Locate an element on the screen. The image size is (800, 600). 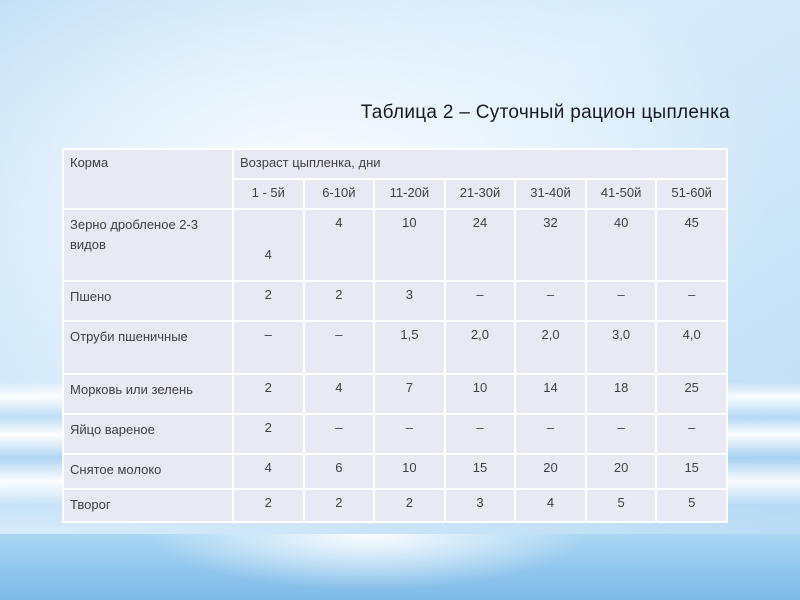
age-column-header: 11-20й is located at coordinates (409, 194).